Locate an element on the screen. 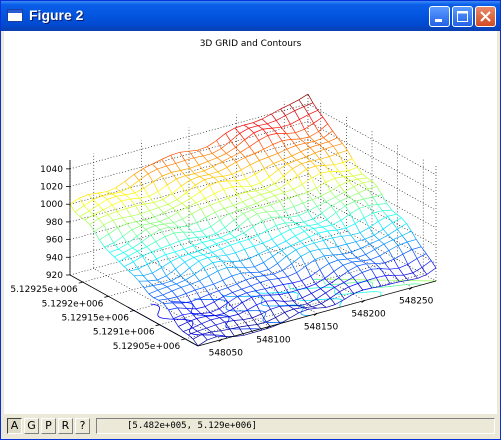  close-button is located at coordinates (485, 16).